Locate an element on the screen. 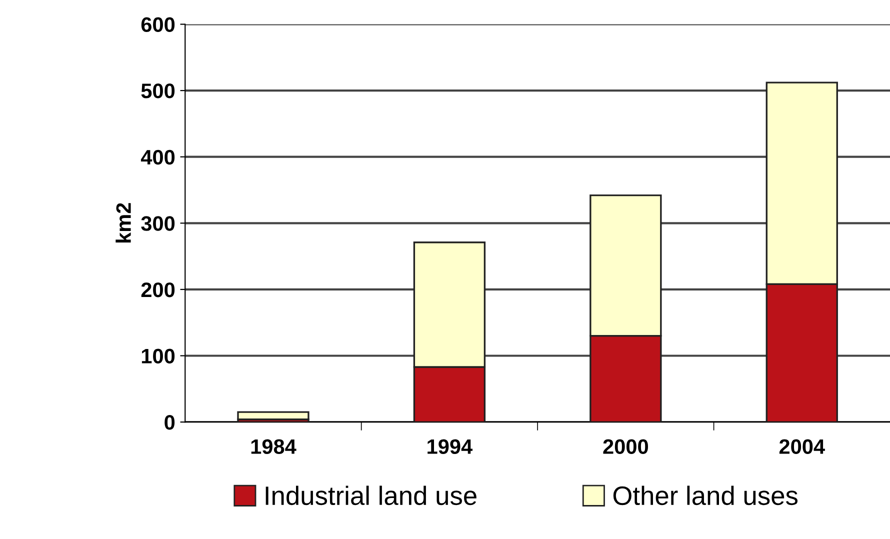 Image resolution: width=890 pixels, height=539 pixels. y-tick-label: 500 is located at coordinates (158, 91).